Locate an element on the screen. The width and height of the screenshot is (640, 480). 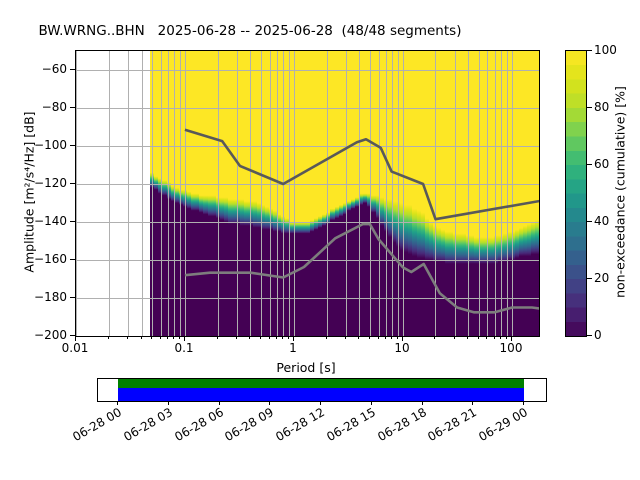
colorbar-label: non-exceedance (cumulative) [%] is located at coordinates (620, 192).